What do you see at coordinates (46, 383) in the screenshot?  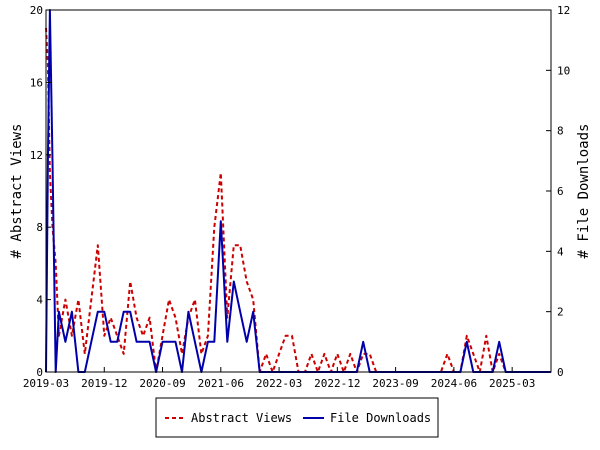 I see `x-tick-label: 2019-03` at bounding box center [46, 383].